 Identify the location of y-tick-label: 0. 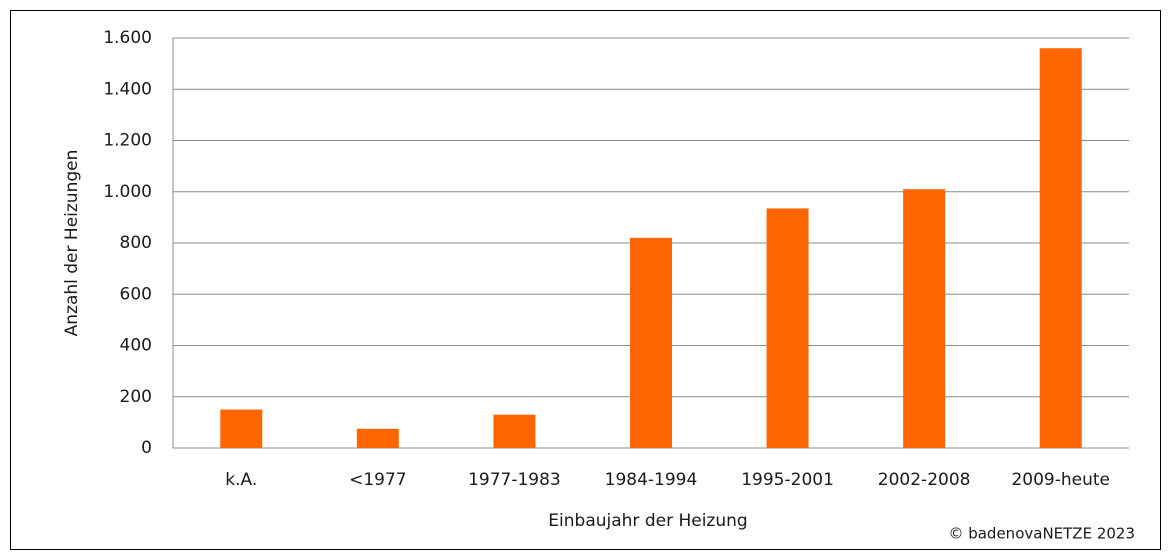
(146, 448).